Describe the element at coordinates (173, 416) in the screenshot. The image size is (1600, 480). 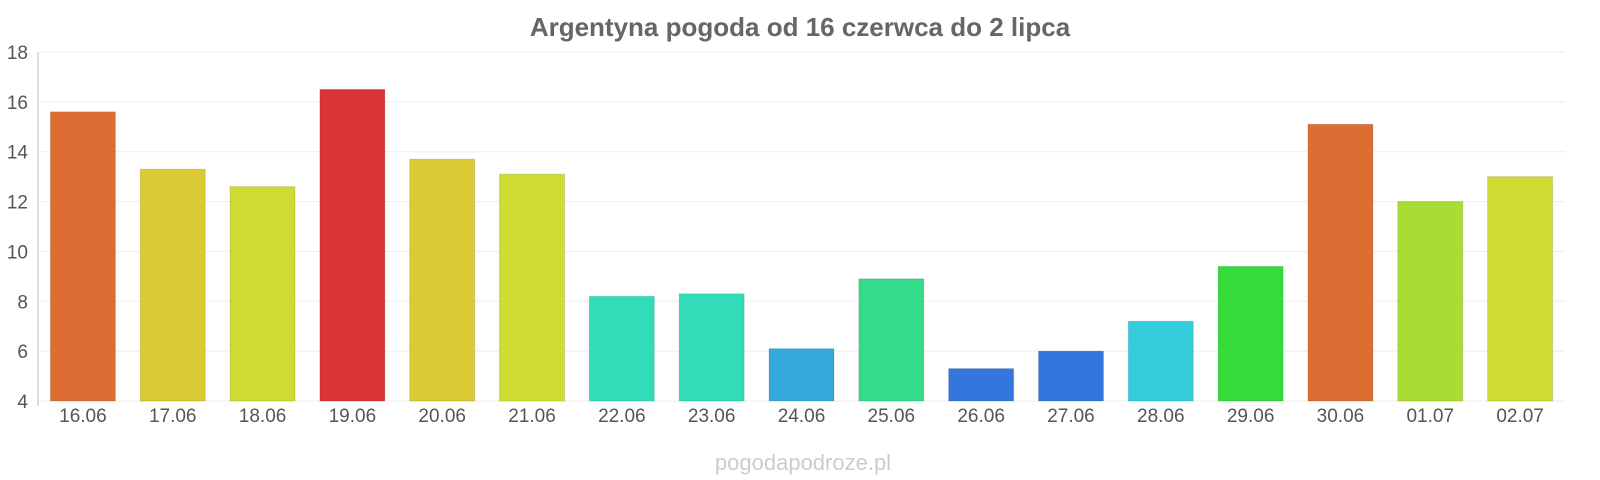
I see `x-tick-label: 17.06` at that location.